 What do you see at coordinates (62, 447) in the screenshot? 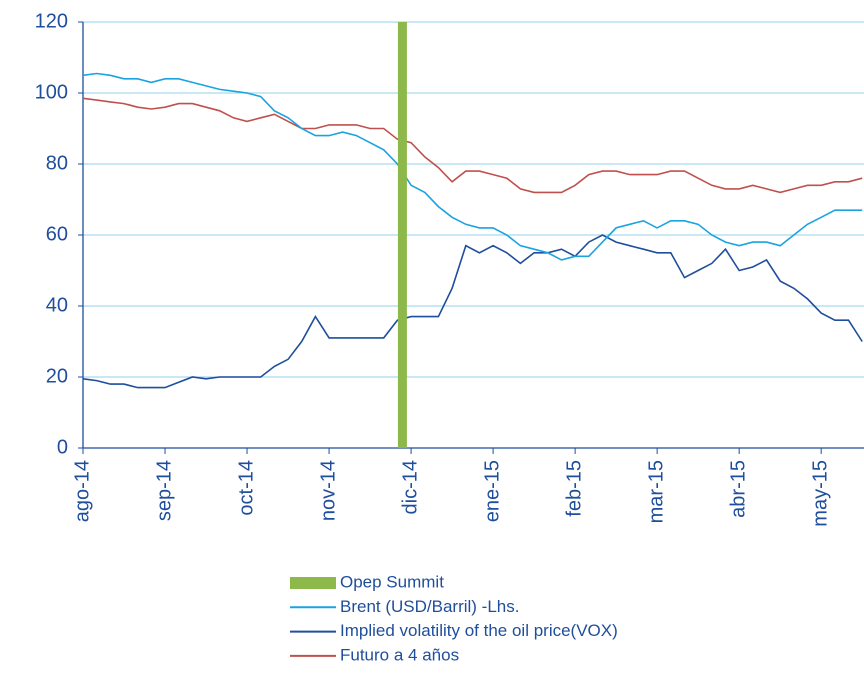
I see `y-tick-label: 0` at bounding box center [62, 447].